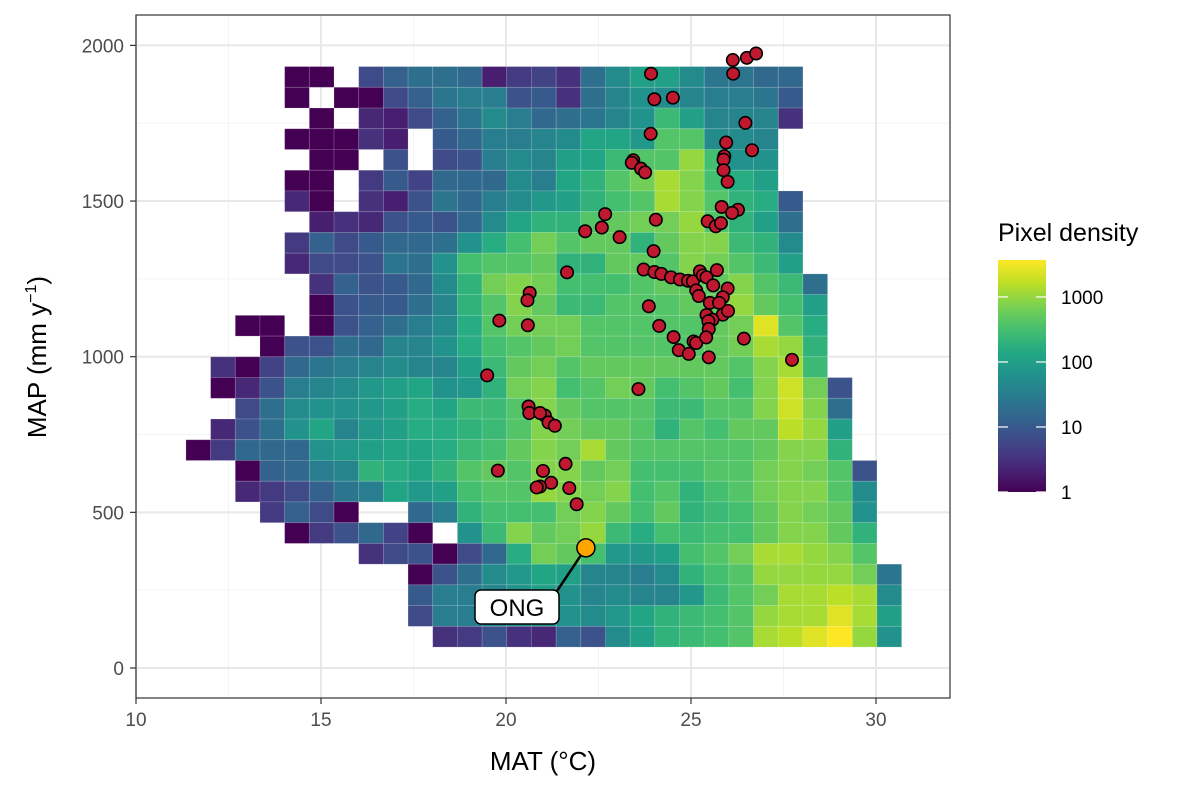 This screenshot has width=1200, height=805. Describe the element at coordinates (37, 280) in the screenshot. I see `y-axis-title-close: )` at that location.